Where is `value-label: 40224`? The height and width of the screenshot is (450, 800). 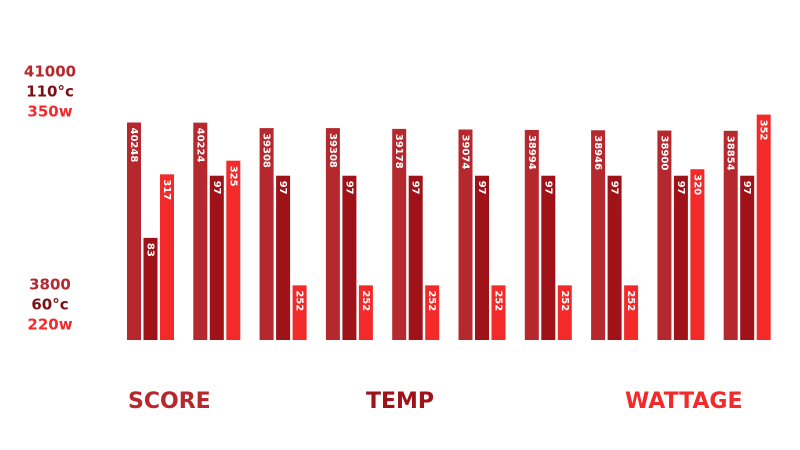
value-label: 40224 is located at coordinates (199, 145).